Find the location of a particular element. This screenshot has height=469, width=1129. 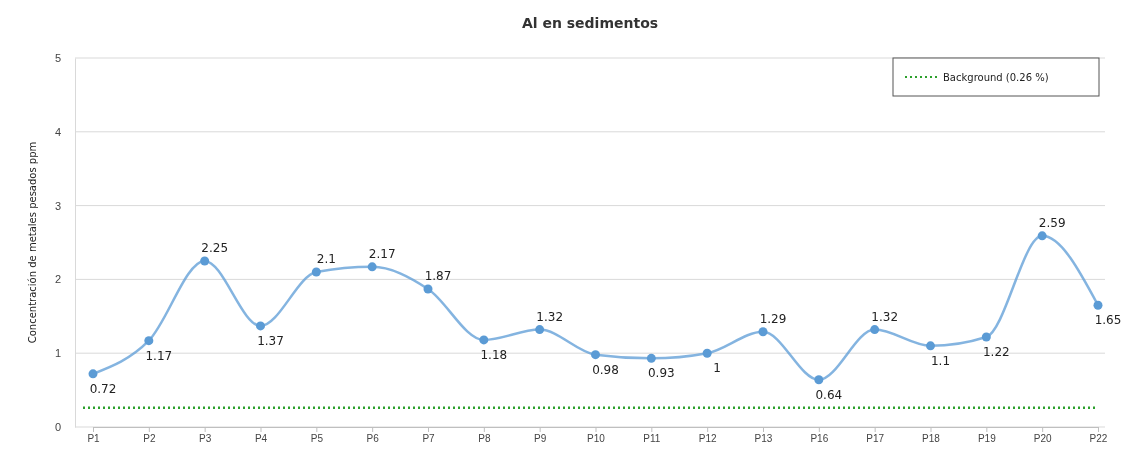

x-tick-label: P10 is located at coordinates (596, 439).